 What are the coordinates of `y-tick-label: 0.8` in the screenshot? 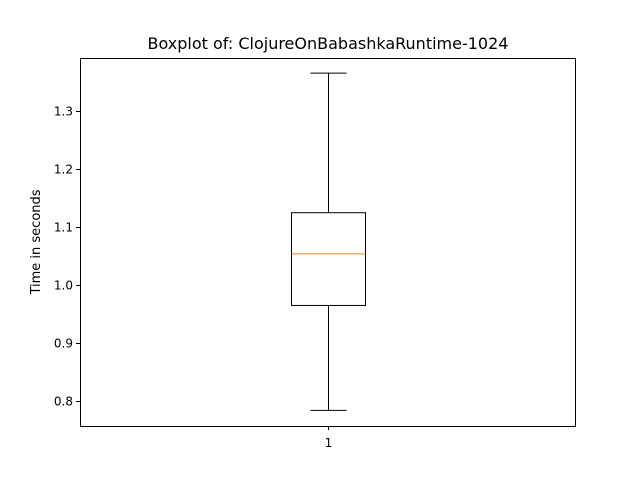 It's located at (63, 402).